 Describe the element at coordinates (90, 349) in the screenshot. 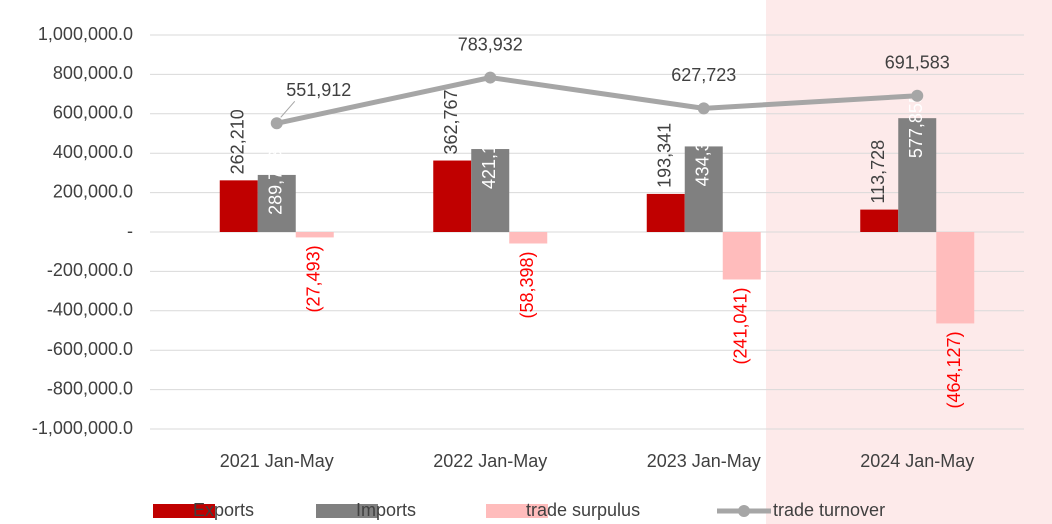

I see `y-tick-label: -600,000.0` at that location.